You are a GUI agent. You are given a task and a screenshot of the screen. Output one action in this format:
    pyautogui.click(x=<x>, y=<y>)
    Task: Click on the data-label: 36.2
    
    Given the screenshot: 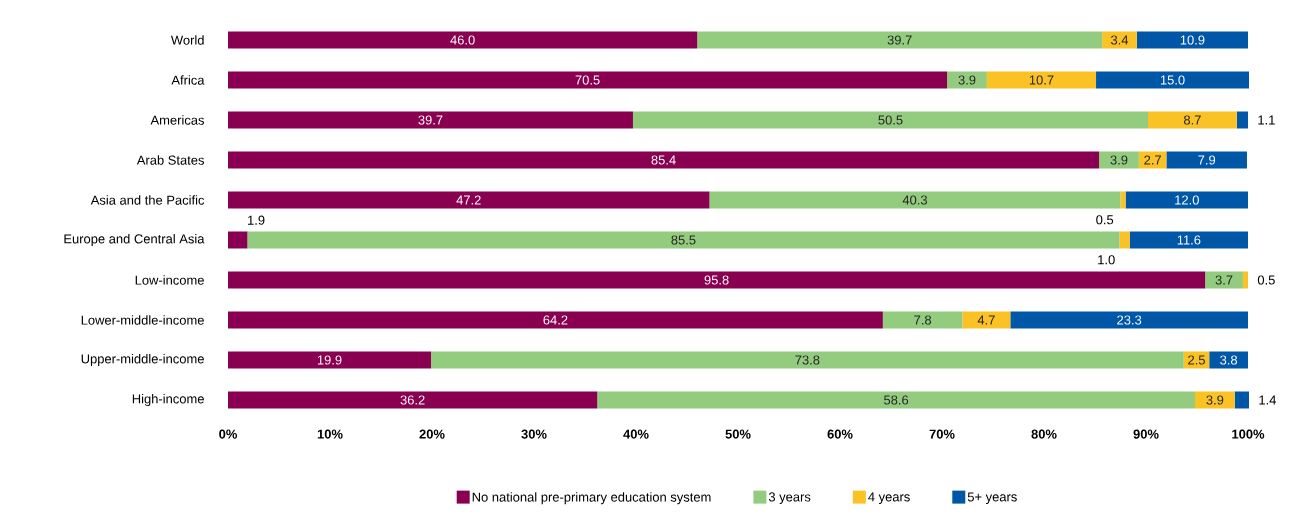 What is the action you would take?
    pyautogui.click(x=412, y=400)
    